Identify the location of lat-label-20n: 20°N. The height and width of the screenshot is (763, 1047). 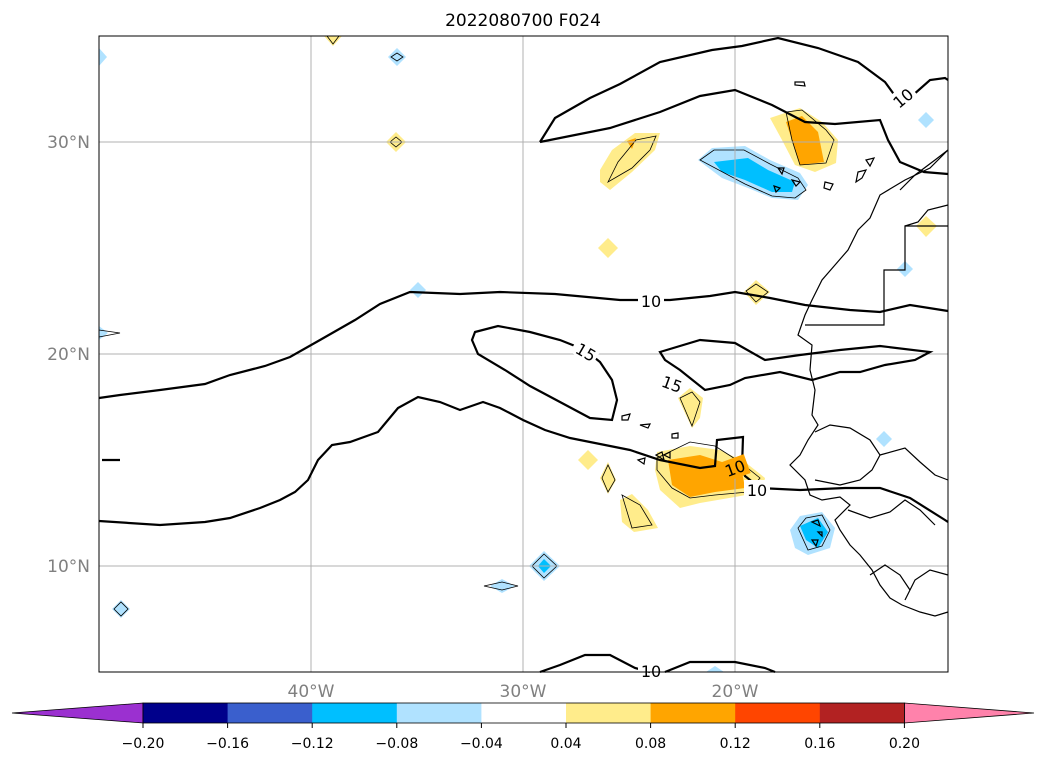
(68, 355).